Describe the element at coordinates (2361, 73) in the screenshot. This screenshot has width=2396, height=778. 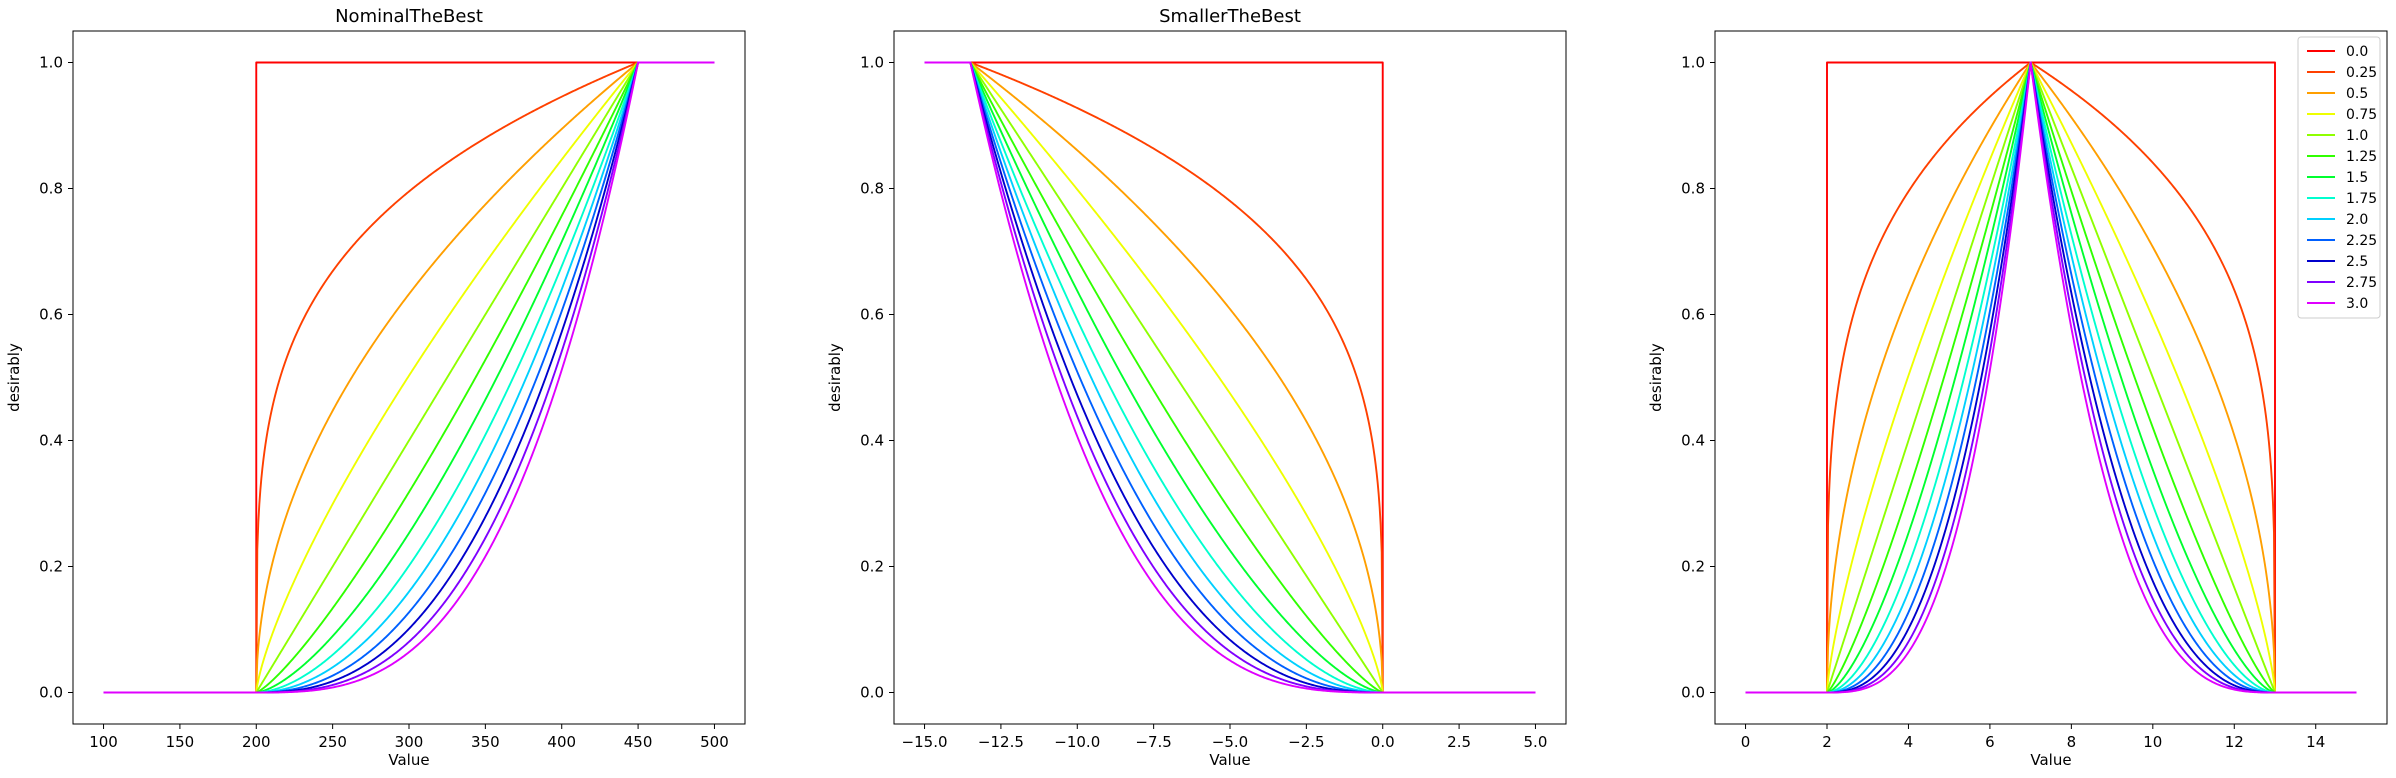
I see `legend-label: 0.25` at that location.